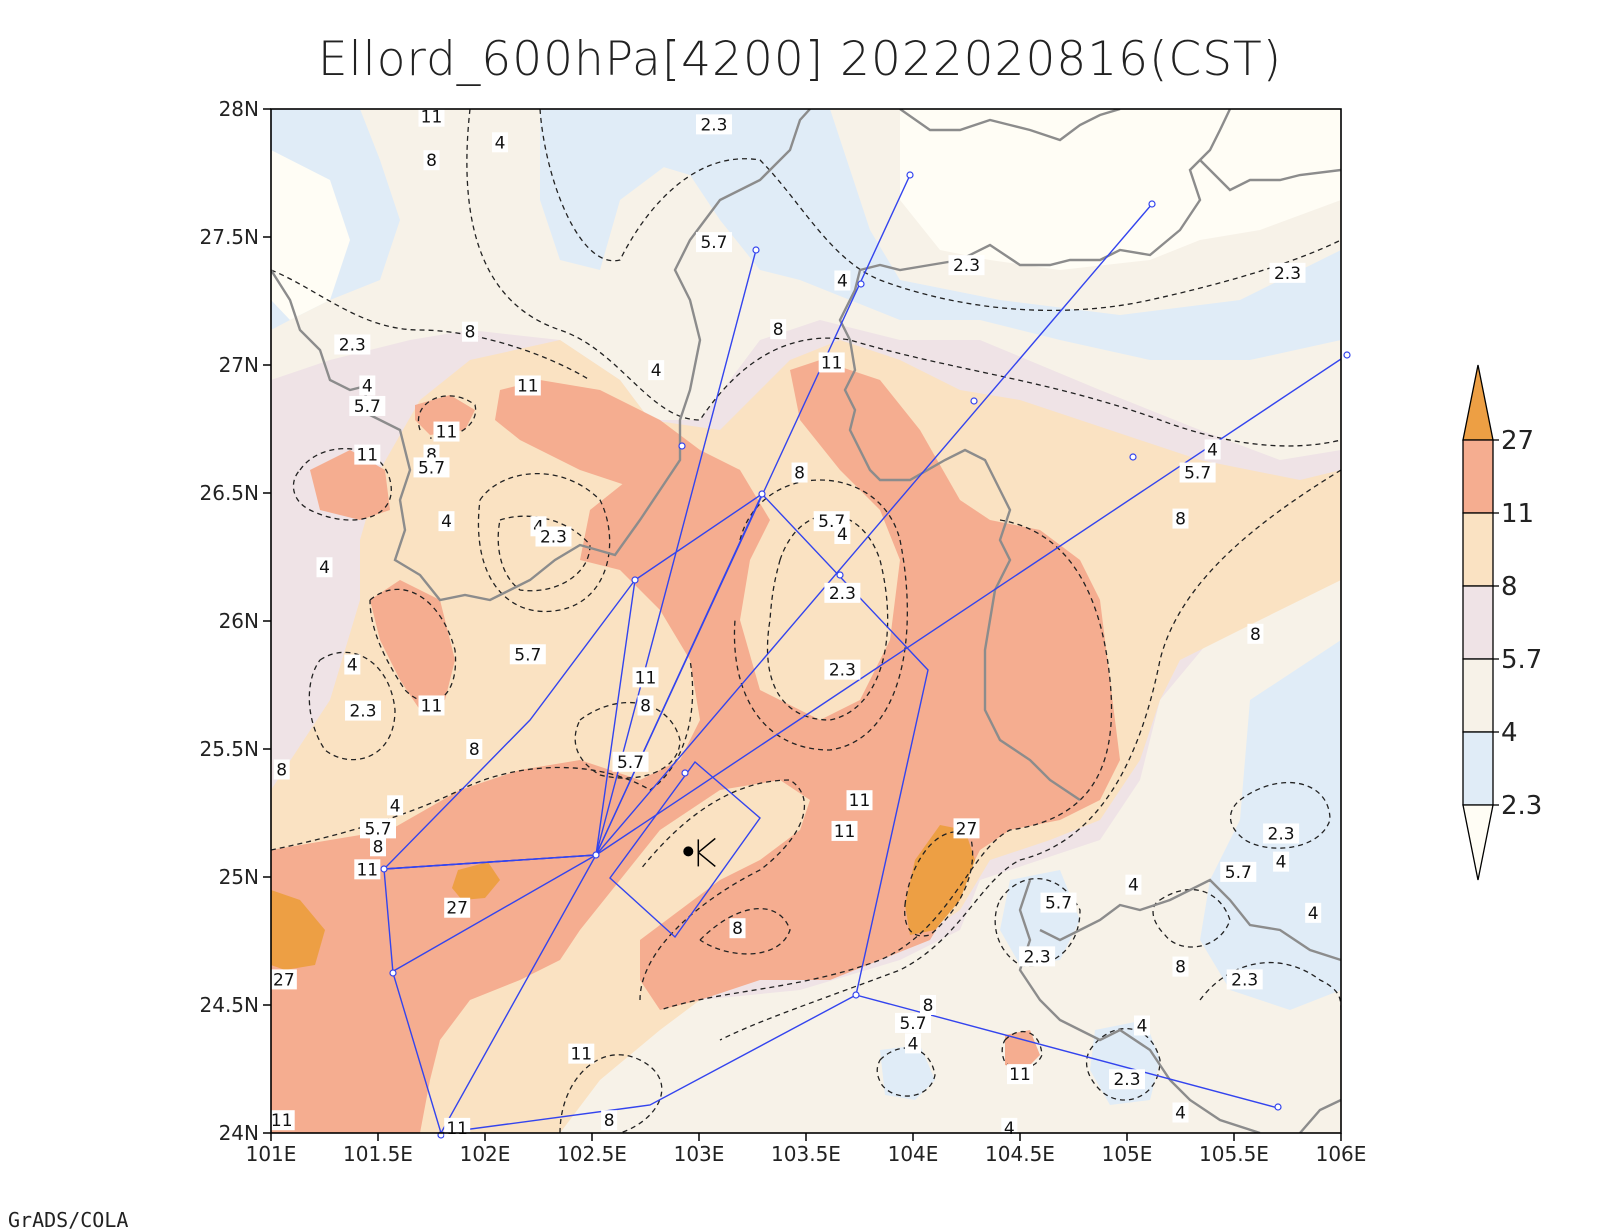 This screenshot has height=1232, width=1600. I want to click on field-salmon-nw2, so click(445, 415).